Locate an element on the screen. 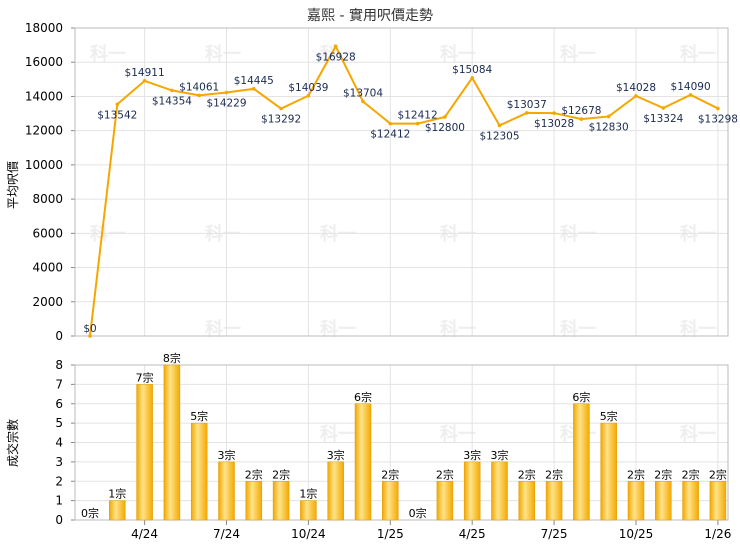 The image size is (740, 550). price-data-label: $14090 is located at coordinates (691, 87).